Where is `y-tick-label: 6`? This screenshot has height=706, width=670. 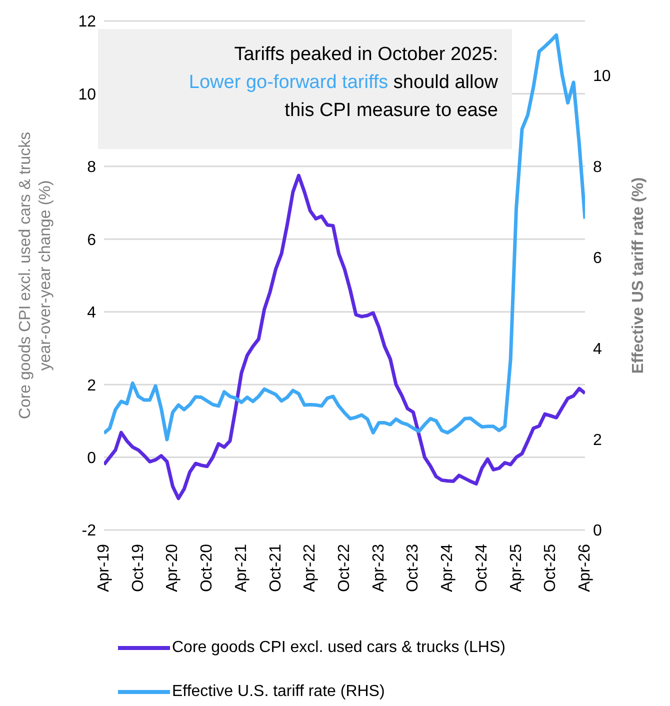 y-tick-label: 6 is located at coordinates (91, 240).